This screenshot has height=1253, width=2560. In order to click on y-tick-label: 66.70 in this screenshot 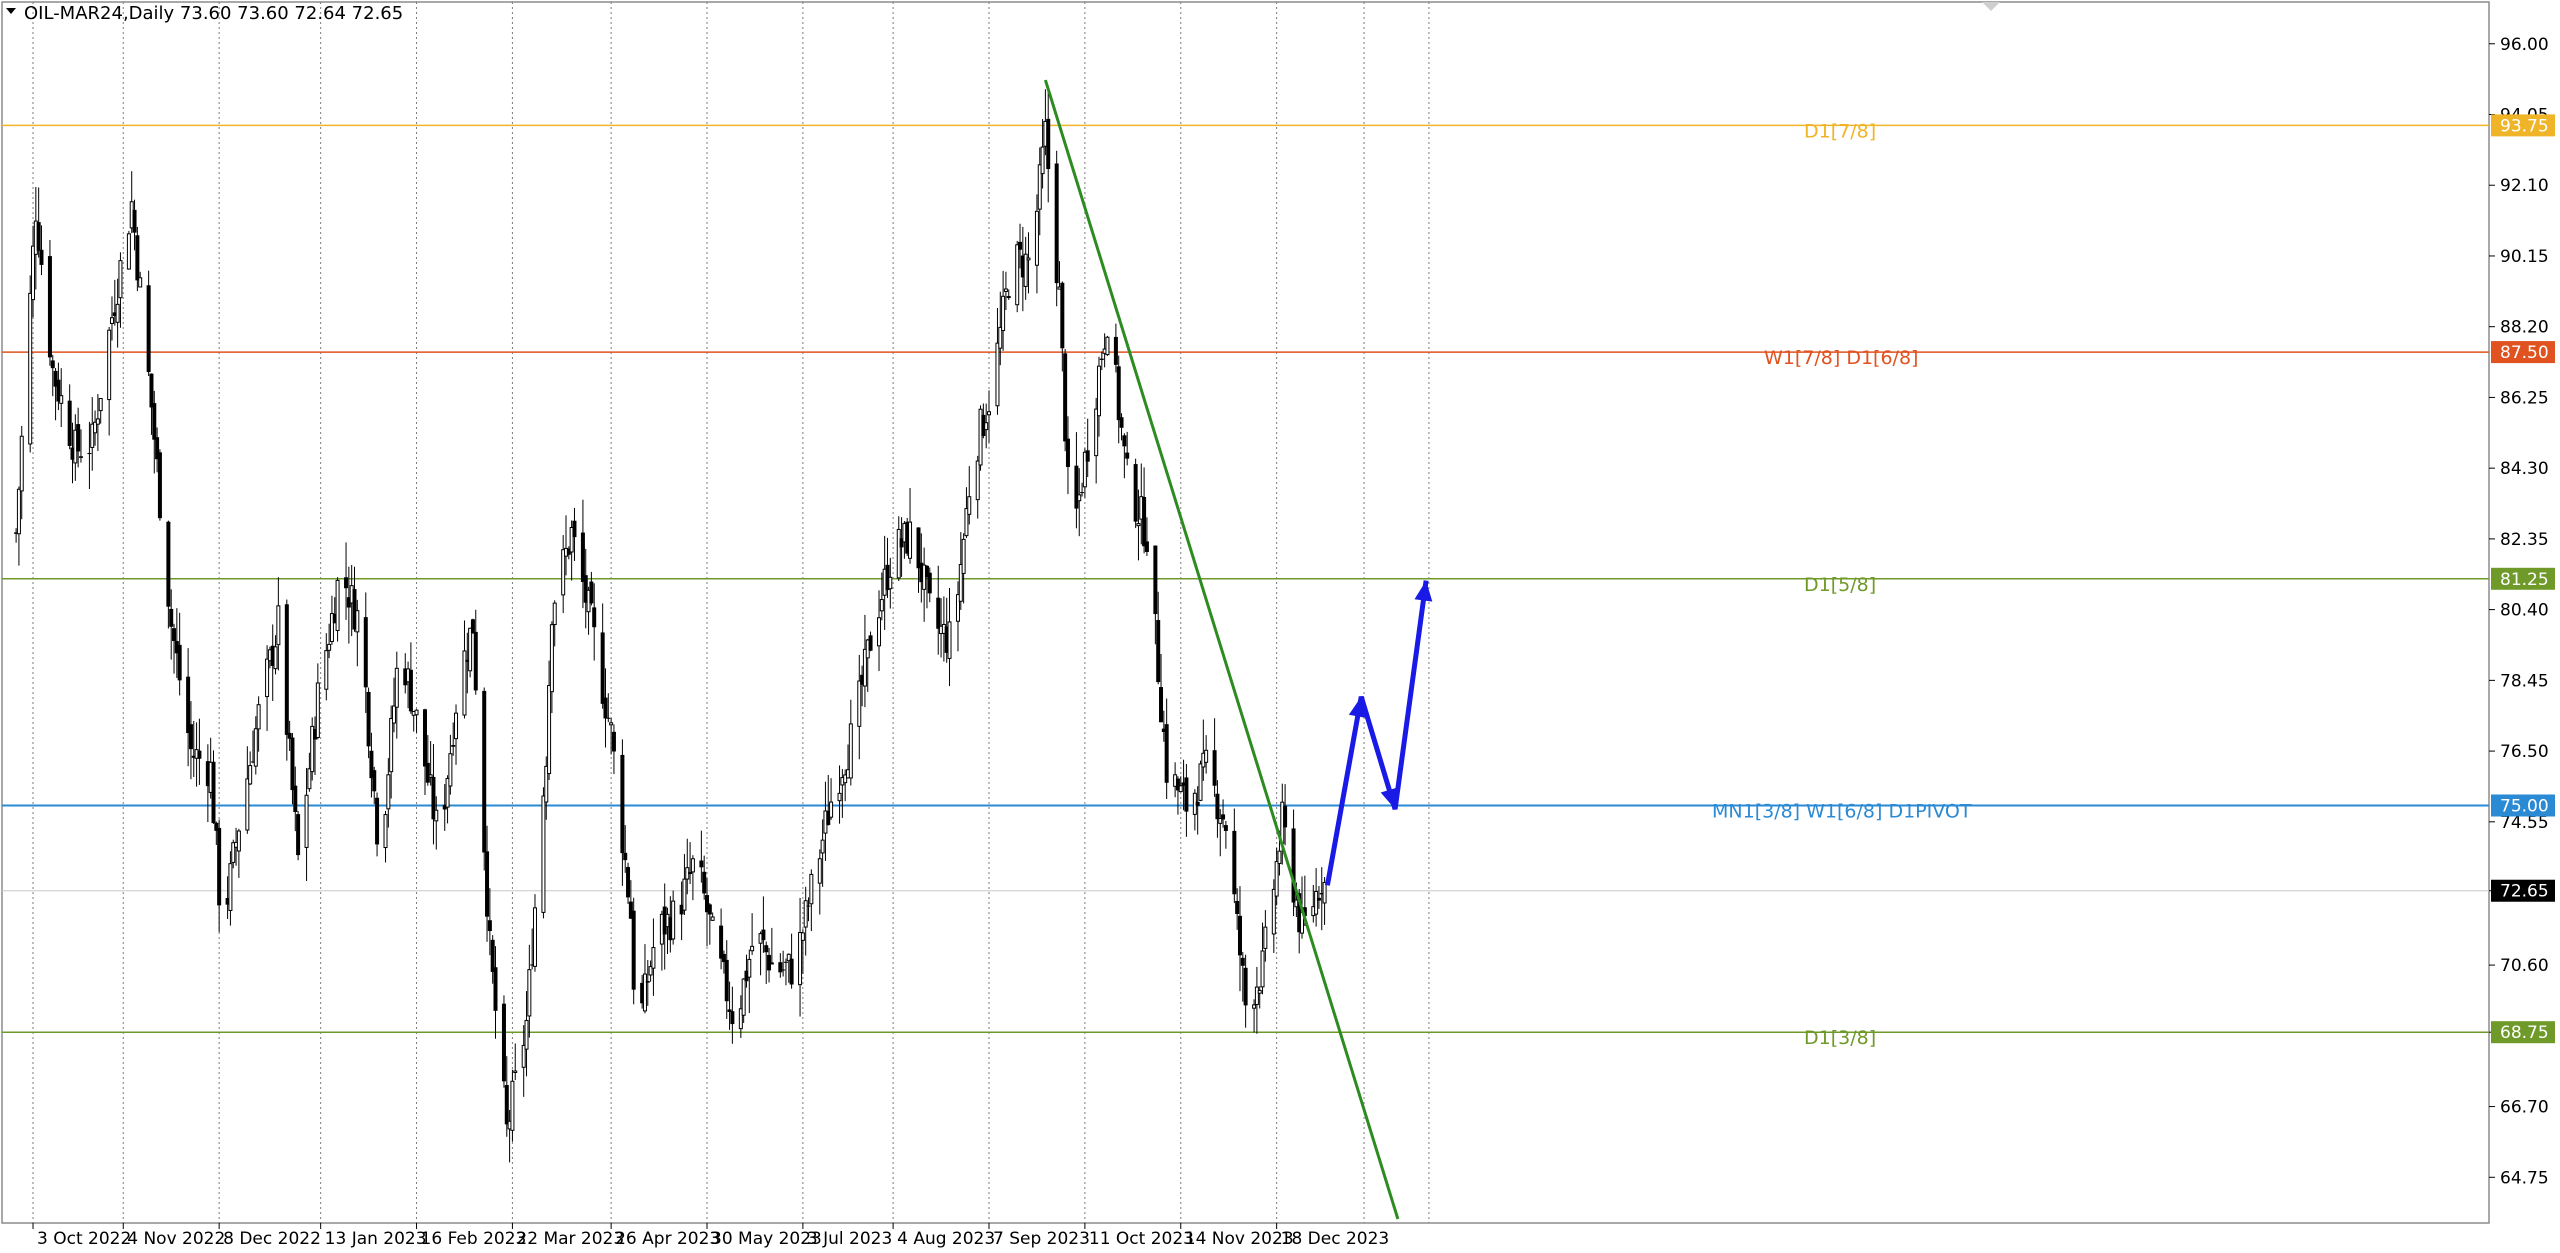, I will do `click(2524, 1108)`.